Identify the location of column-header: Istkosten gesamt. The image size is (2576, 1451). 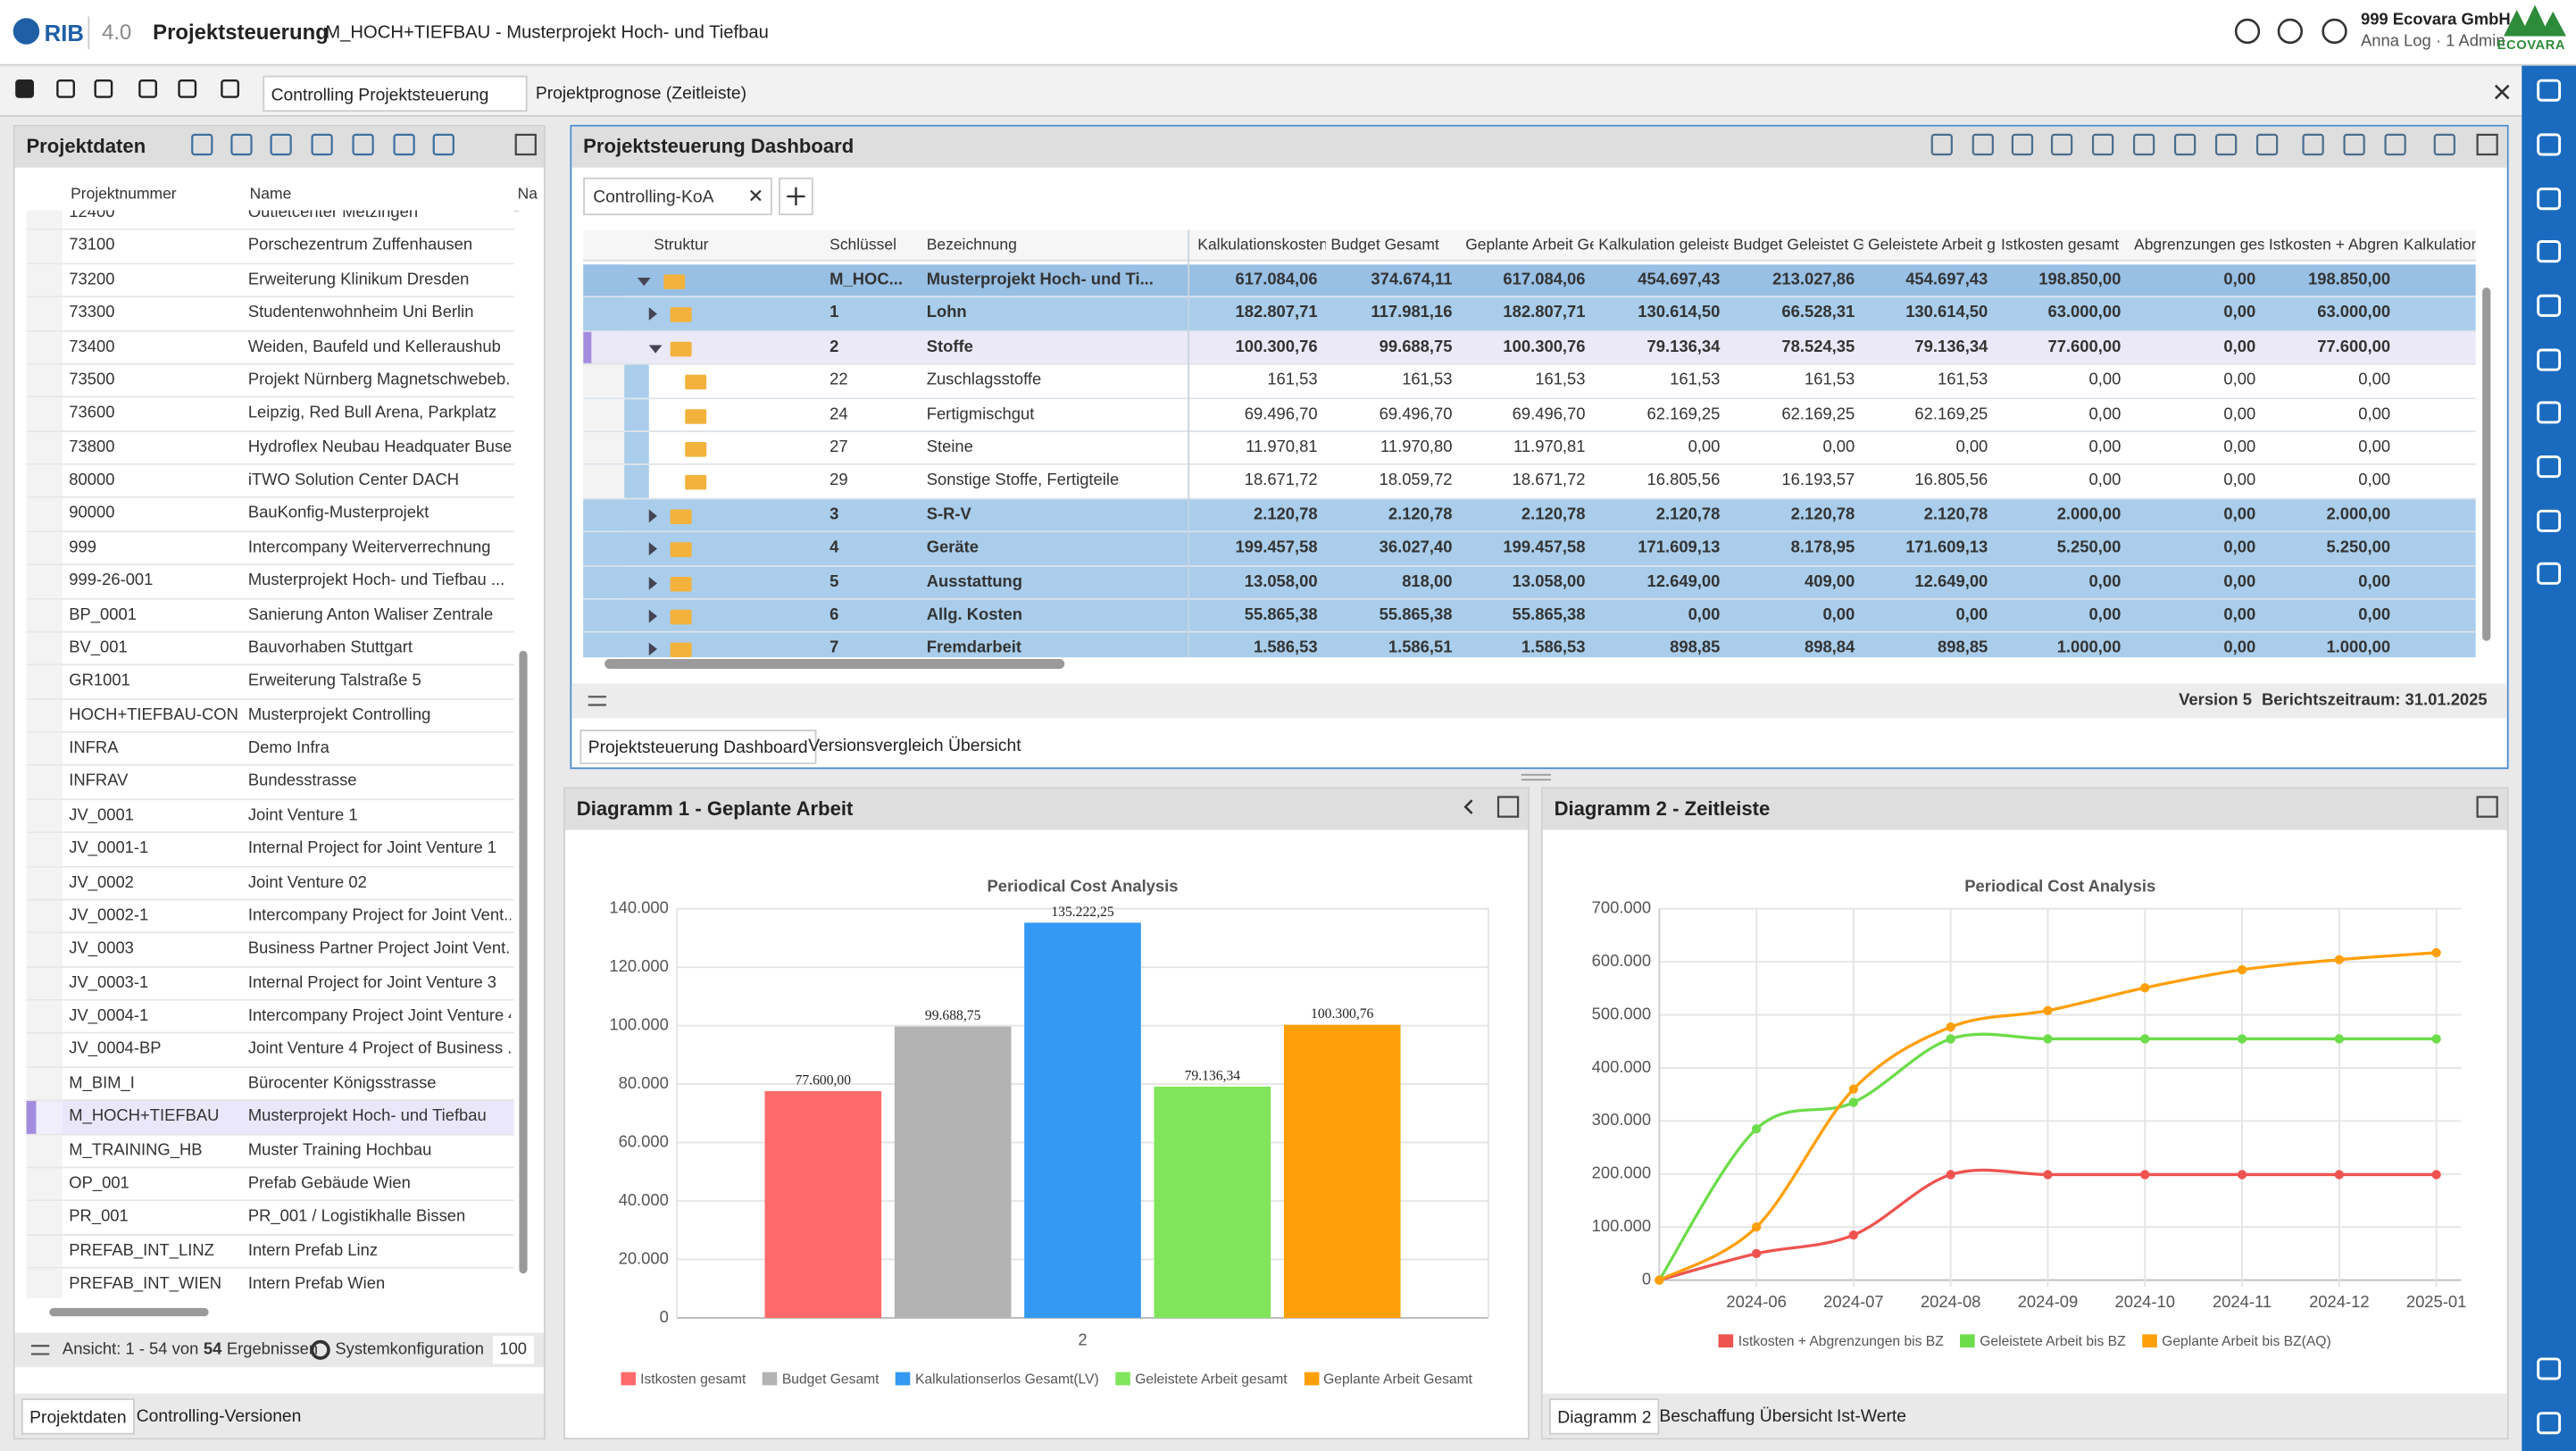
(2060, 246).